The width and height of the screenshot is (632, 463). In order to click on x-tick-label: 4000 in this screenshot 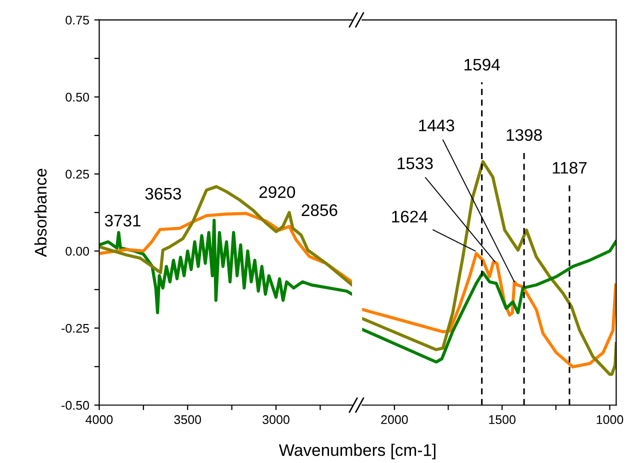, I will do `click(99, 419)`.